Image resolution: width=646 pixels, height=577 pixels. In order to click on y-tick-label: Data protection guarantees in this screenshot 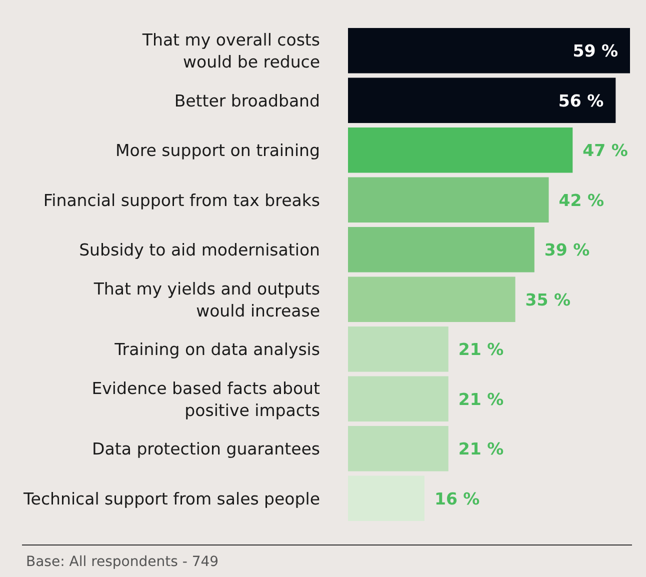, I will do `click(206, 449)`.